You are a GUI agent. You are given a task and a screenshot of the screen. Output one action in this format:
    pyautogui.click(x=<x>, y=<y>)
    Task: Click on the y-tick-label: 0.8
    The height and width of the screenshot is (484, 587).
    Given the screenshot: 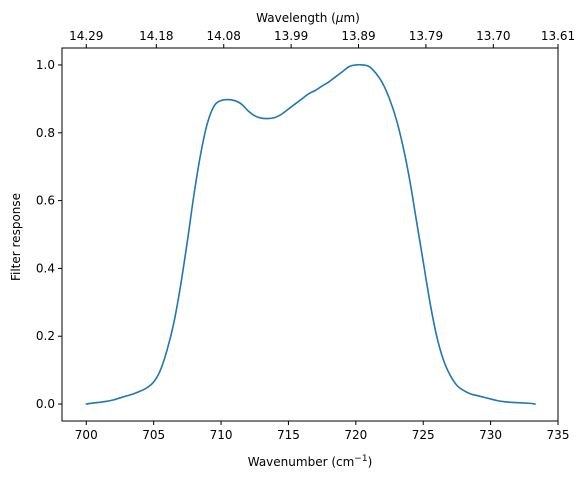 What is the action you would take?
    pyautogui.click(x=45, y=133)
    